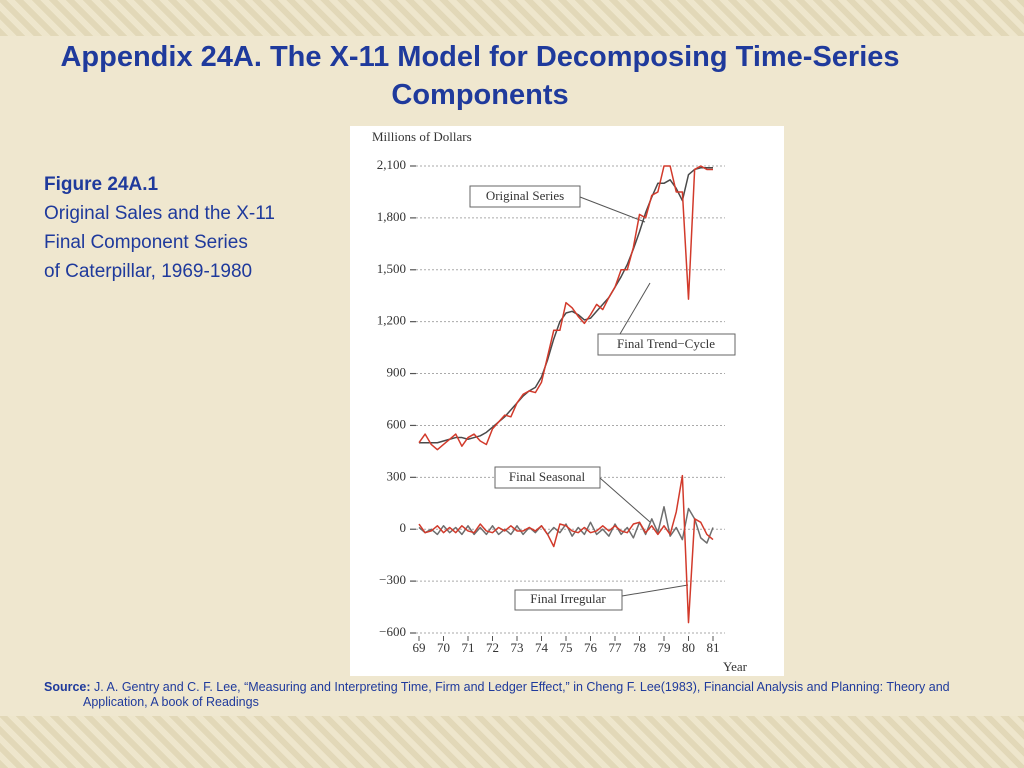 This screenshot has width=1024, height=768. I want to click on caption-line: of Caterpillar, 1969-1980, so click(148, 271).